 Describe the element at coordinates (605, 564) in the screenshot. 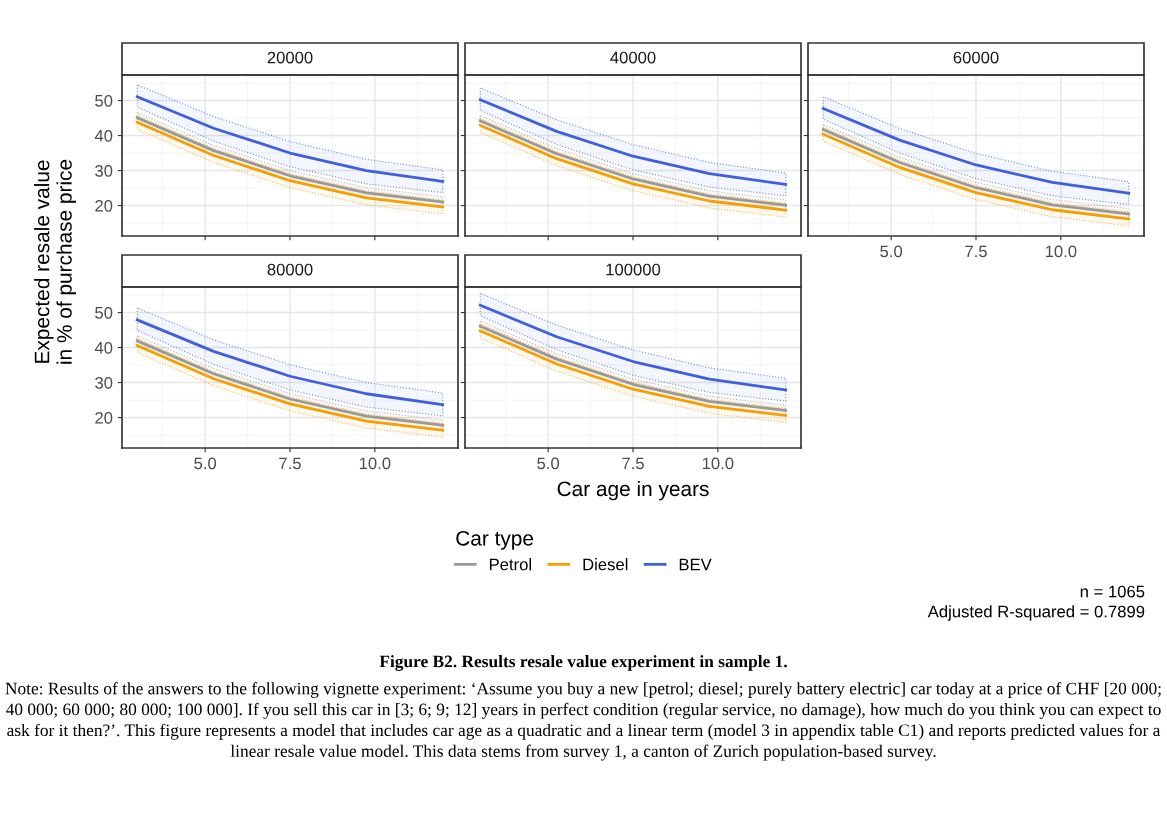

I see `legend-label: Diesel` at that location.